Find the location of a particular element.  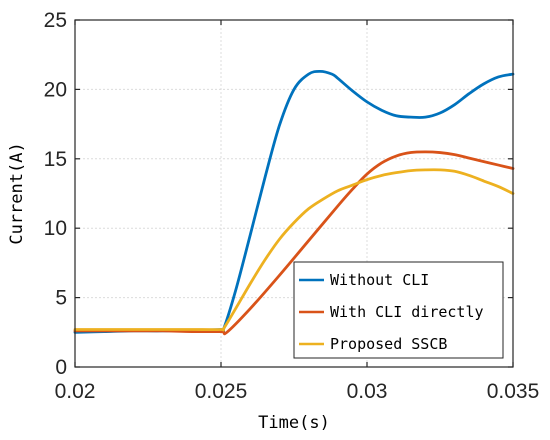

legend-label-with-cli-directly: With CLI directly is located at coordinates (407, 312).